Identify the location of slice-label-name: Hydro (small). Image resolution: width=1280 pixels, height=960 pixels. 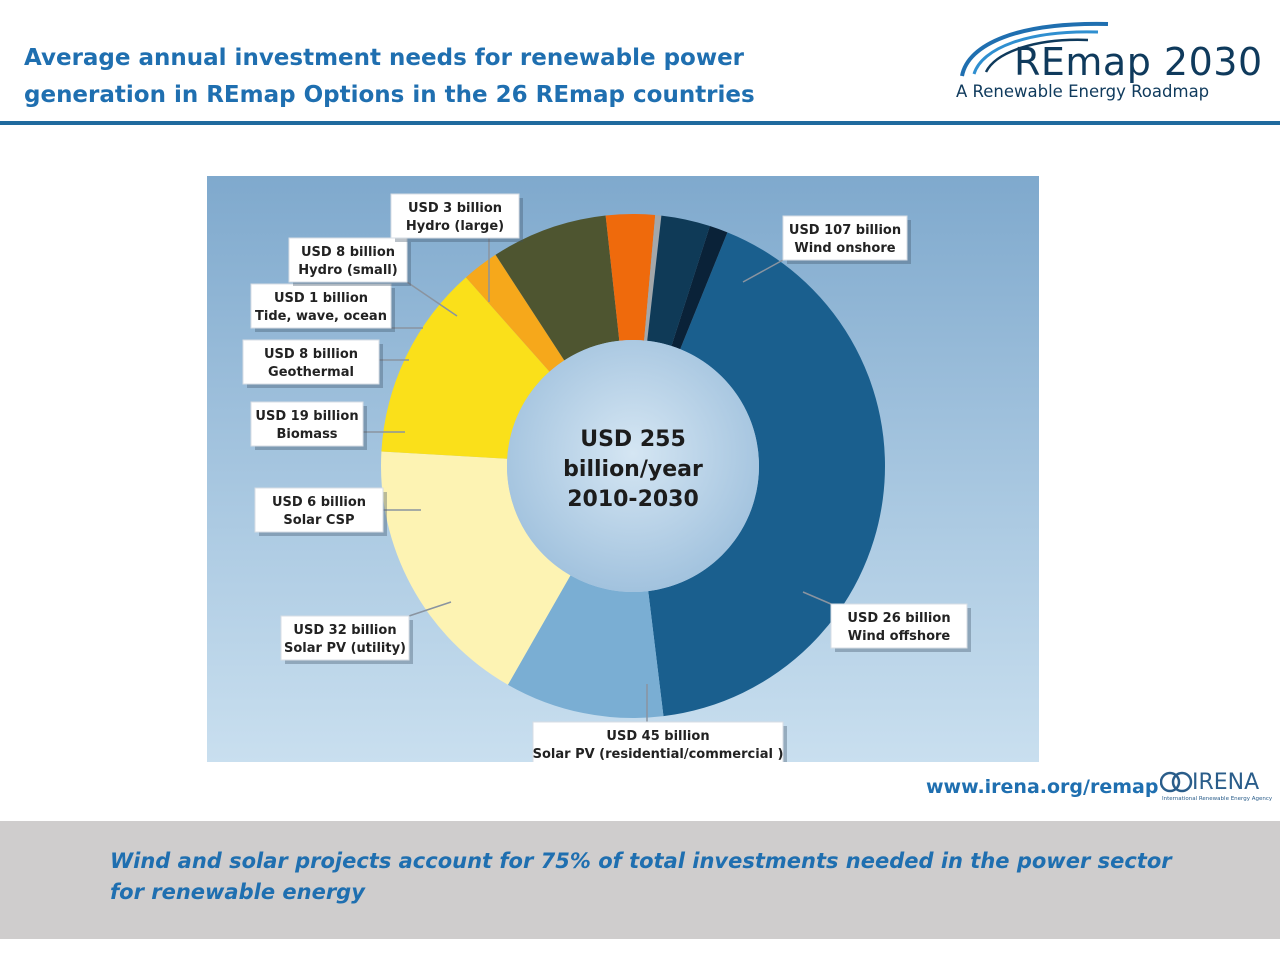
(347, 270).